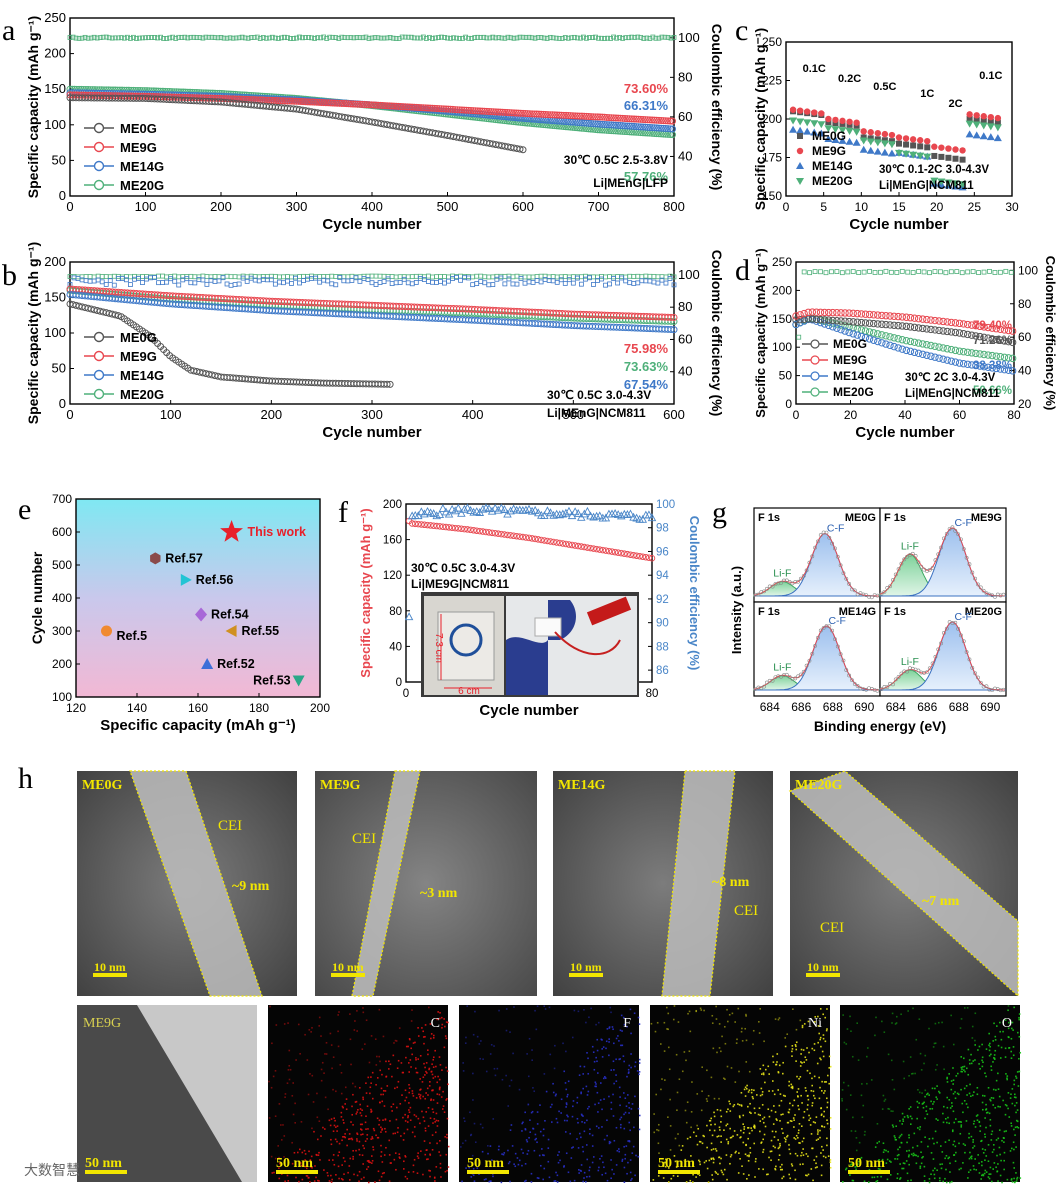 This screenshot has width=1058, height=1191. What do you see at coordinates (823, 207) in the screenshot?
I see `x-tick-label: 5` at bounding box center [823, 207].